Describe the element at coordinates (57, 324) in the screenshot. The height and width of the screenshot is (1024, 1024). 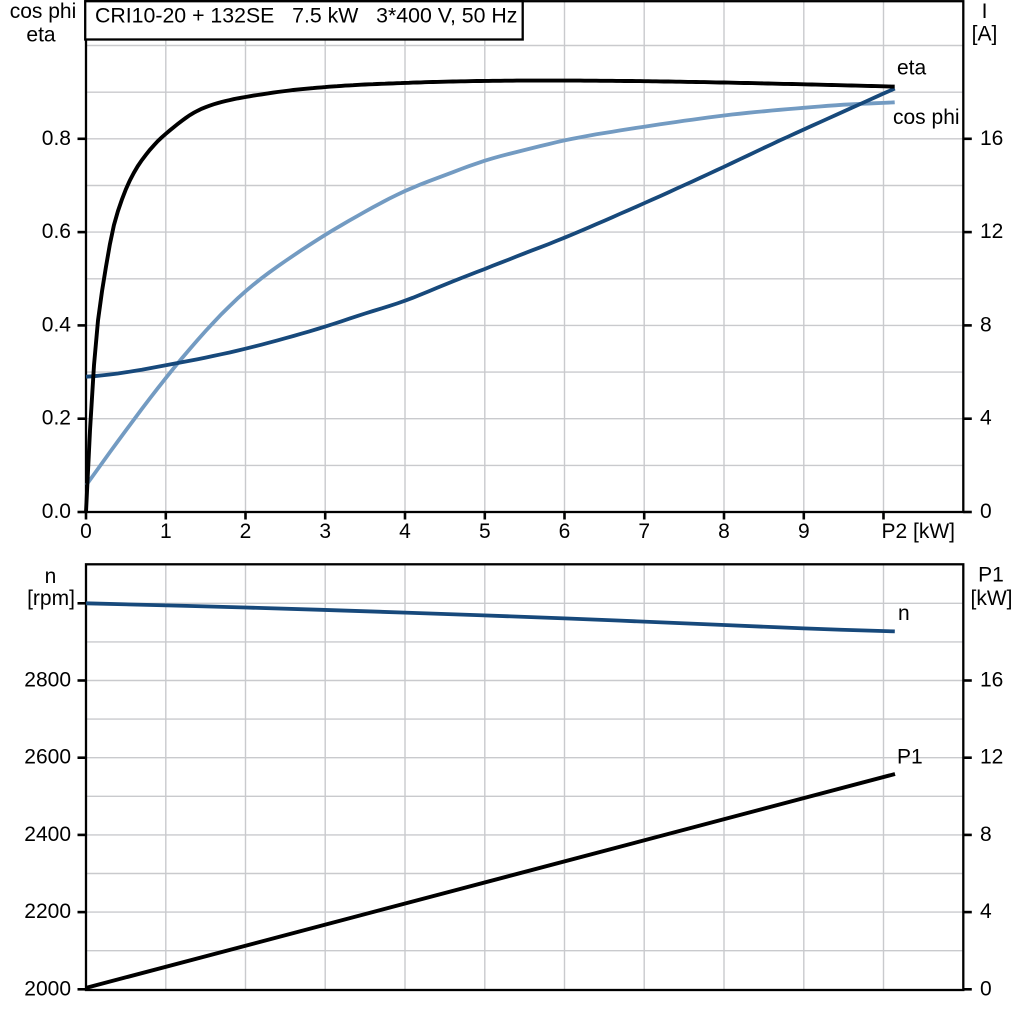
I see `svg-text: 0.4` at that location.